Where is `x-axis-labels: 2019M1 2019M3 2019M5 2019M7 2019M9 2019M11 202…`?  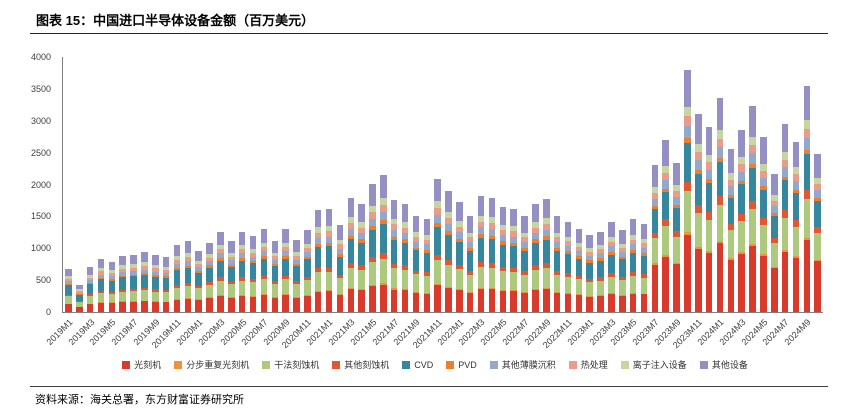 x-axis-labels: 2019M1 2019M3 2019M5 2019M7 2019M9 2019M11 202… is located at coordinates (433, 336).